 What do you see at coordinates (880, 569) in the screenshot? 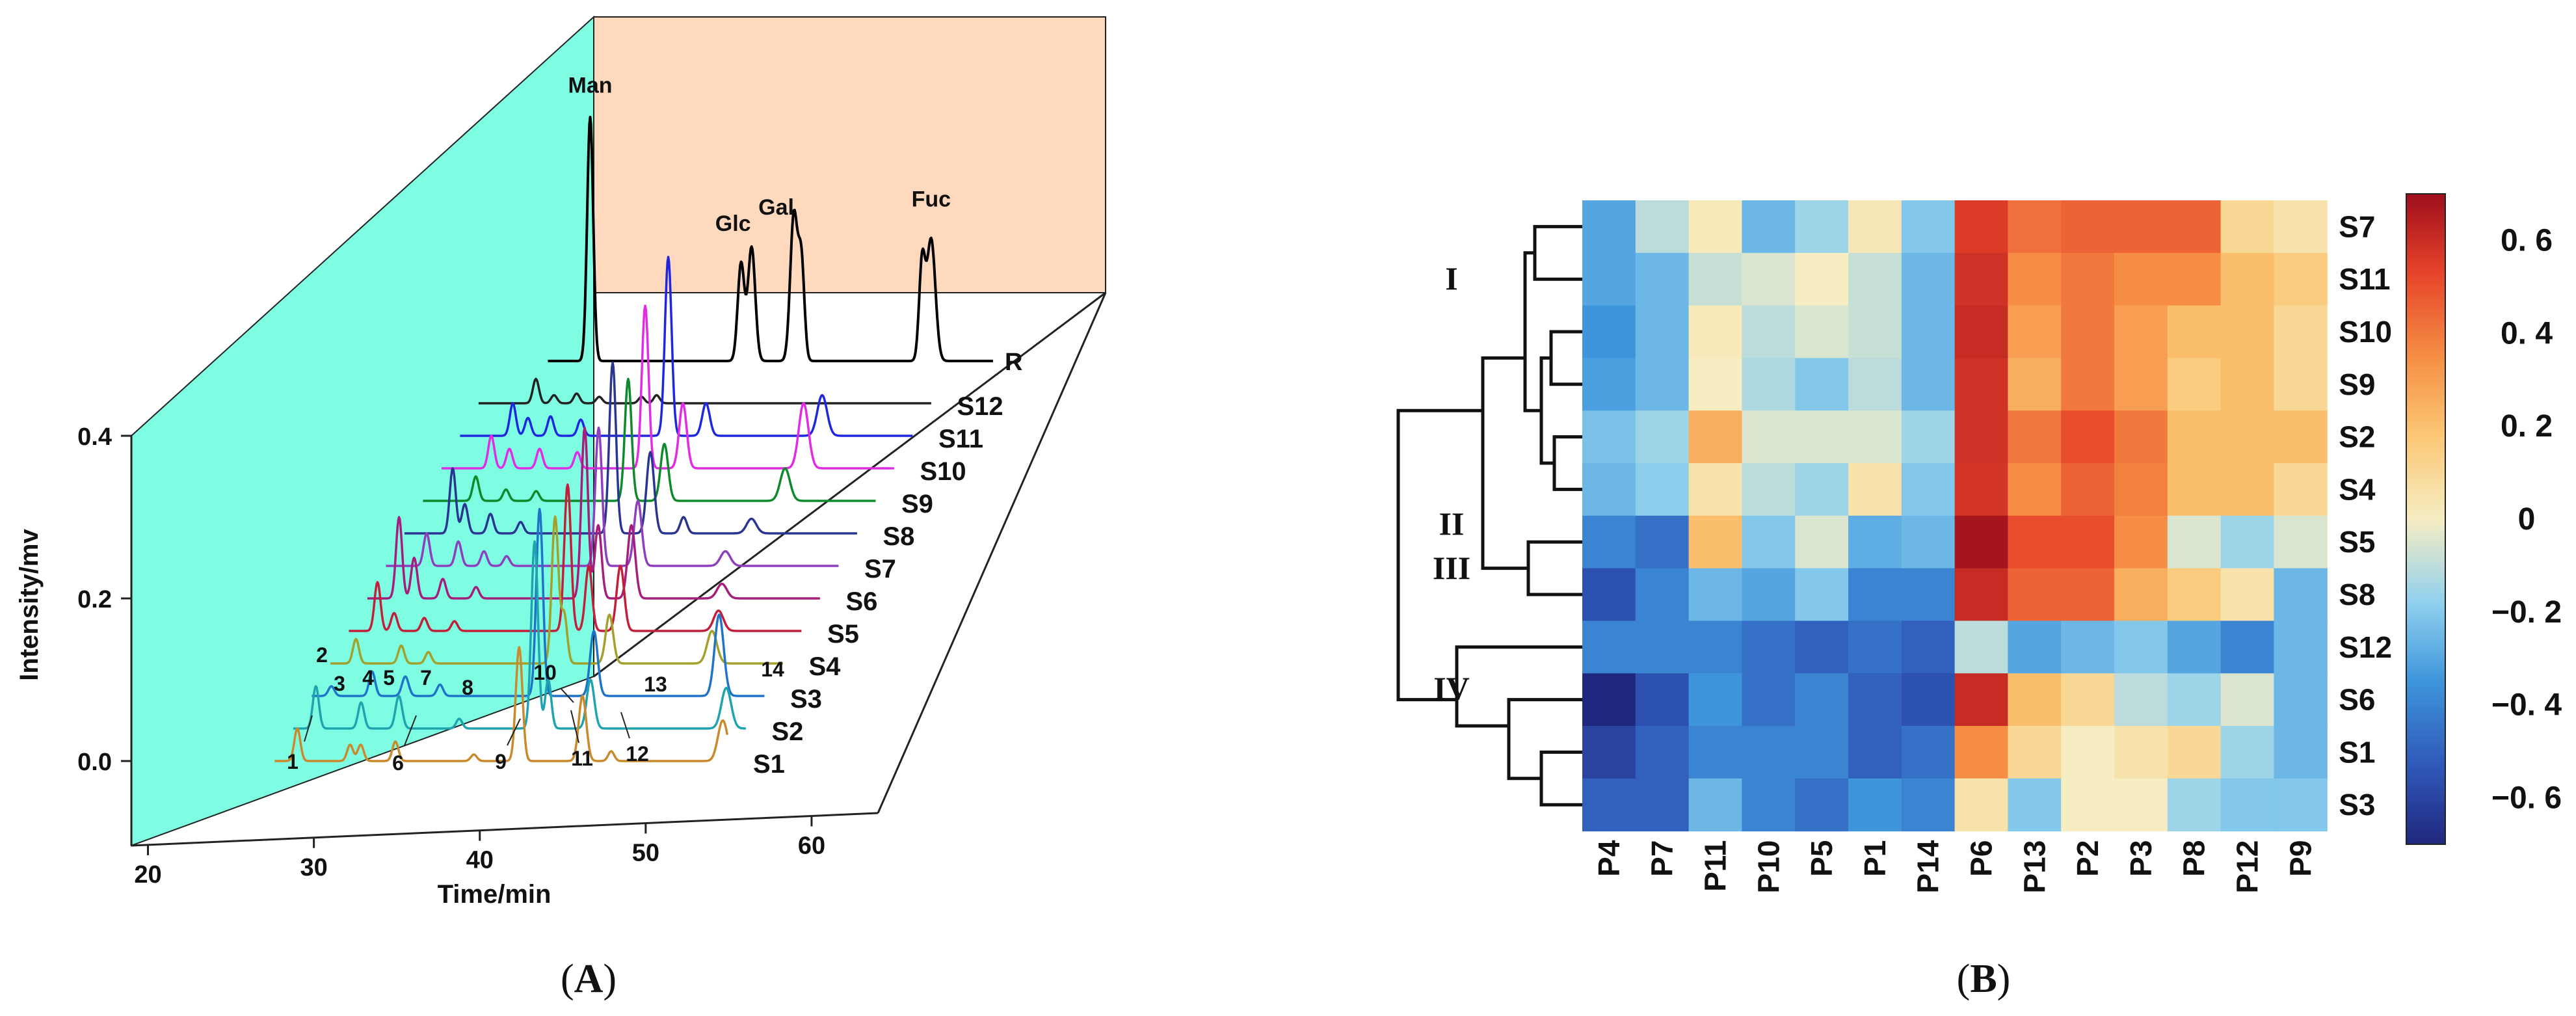
I see `series-label-S7: S7` at bounding box center [880, 569].